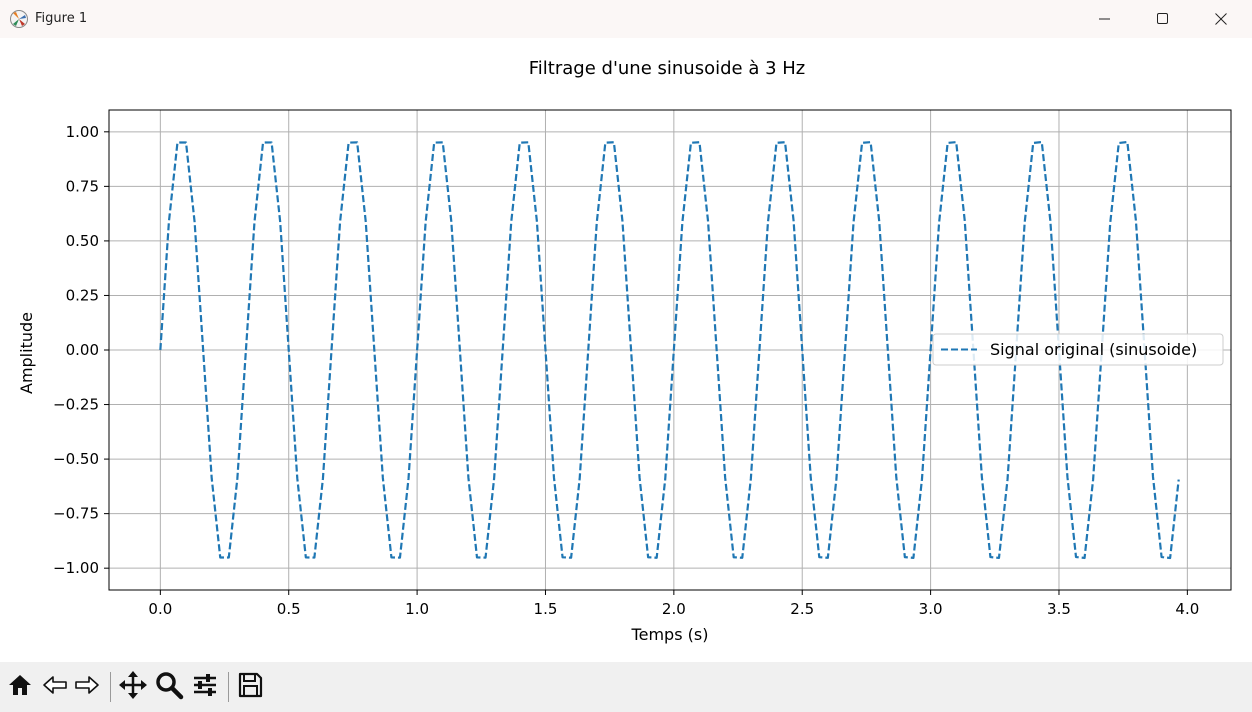  Describe the element at coordinates (802, 609) in the screenshot. I see `x-tick-label: 2.5` at that location.